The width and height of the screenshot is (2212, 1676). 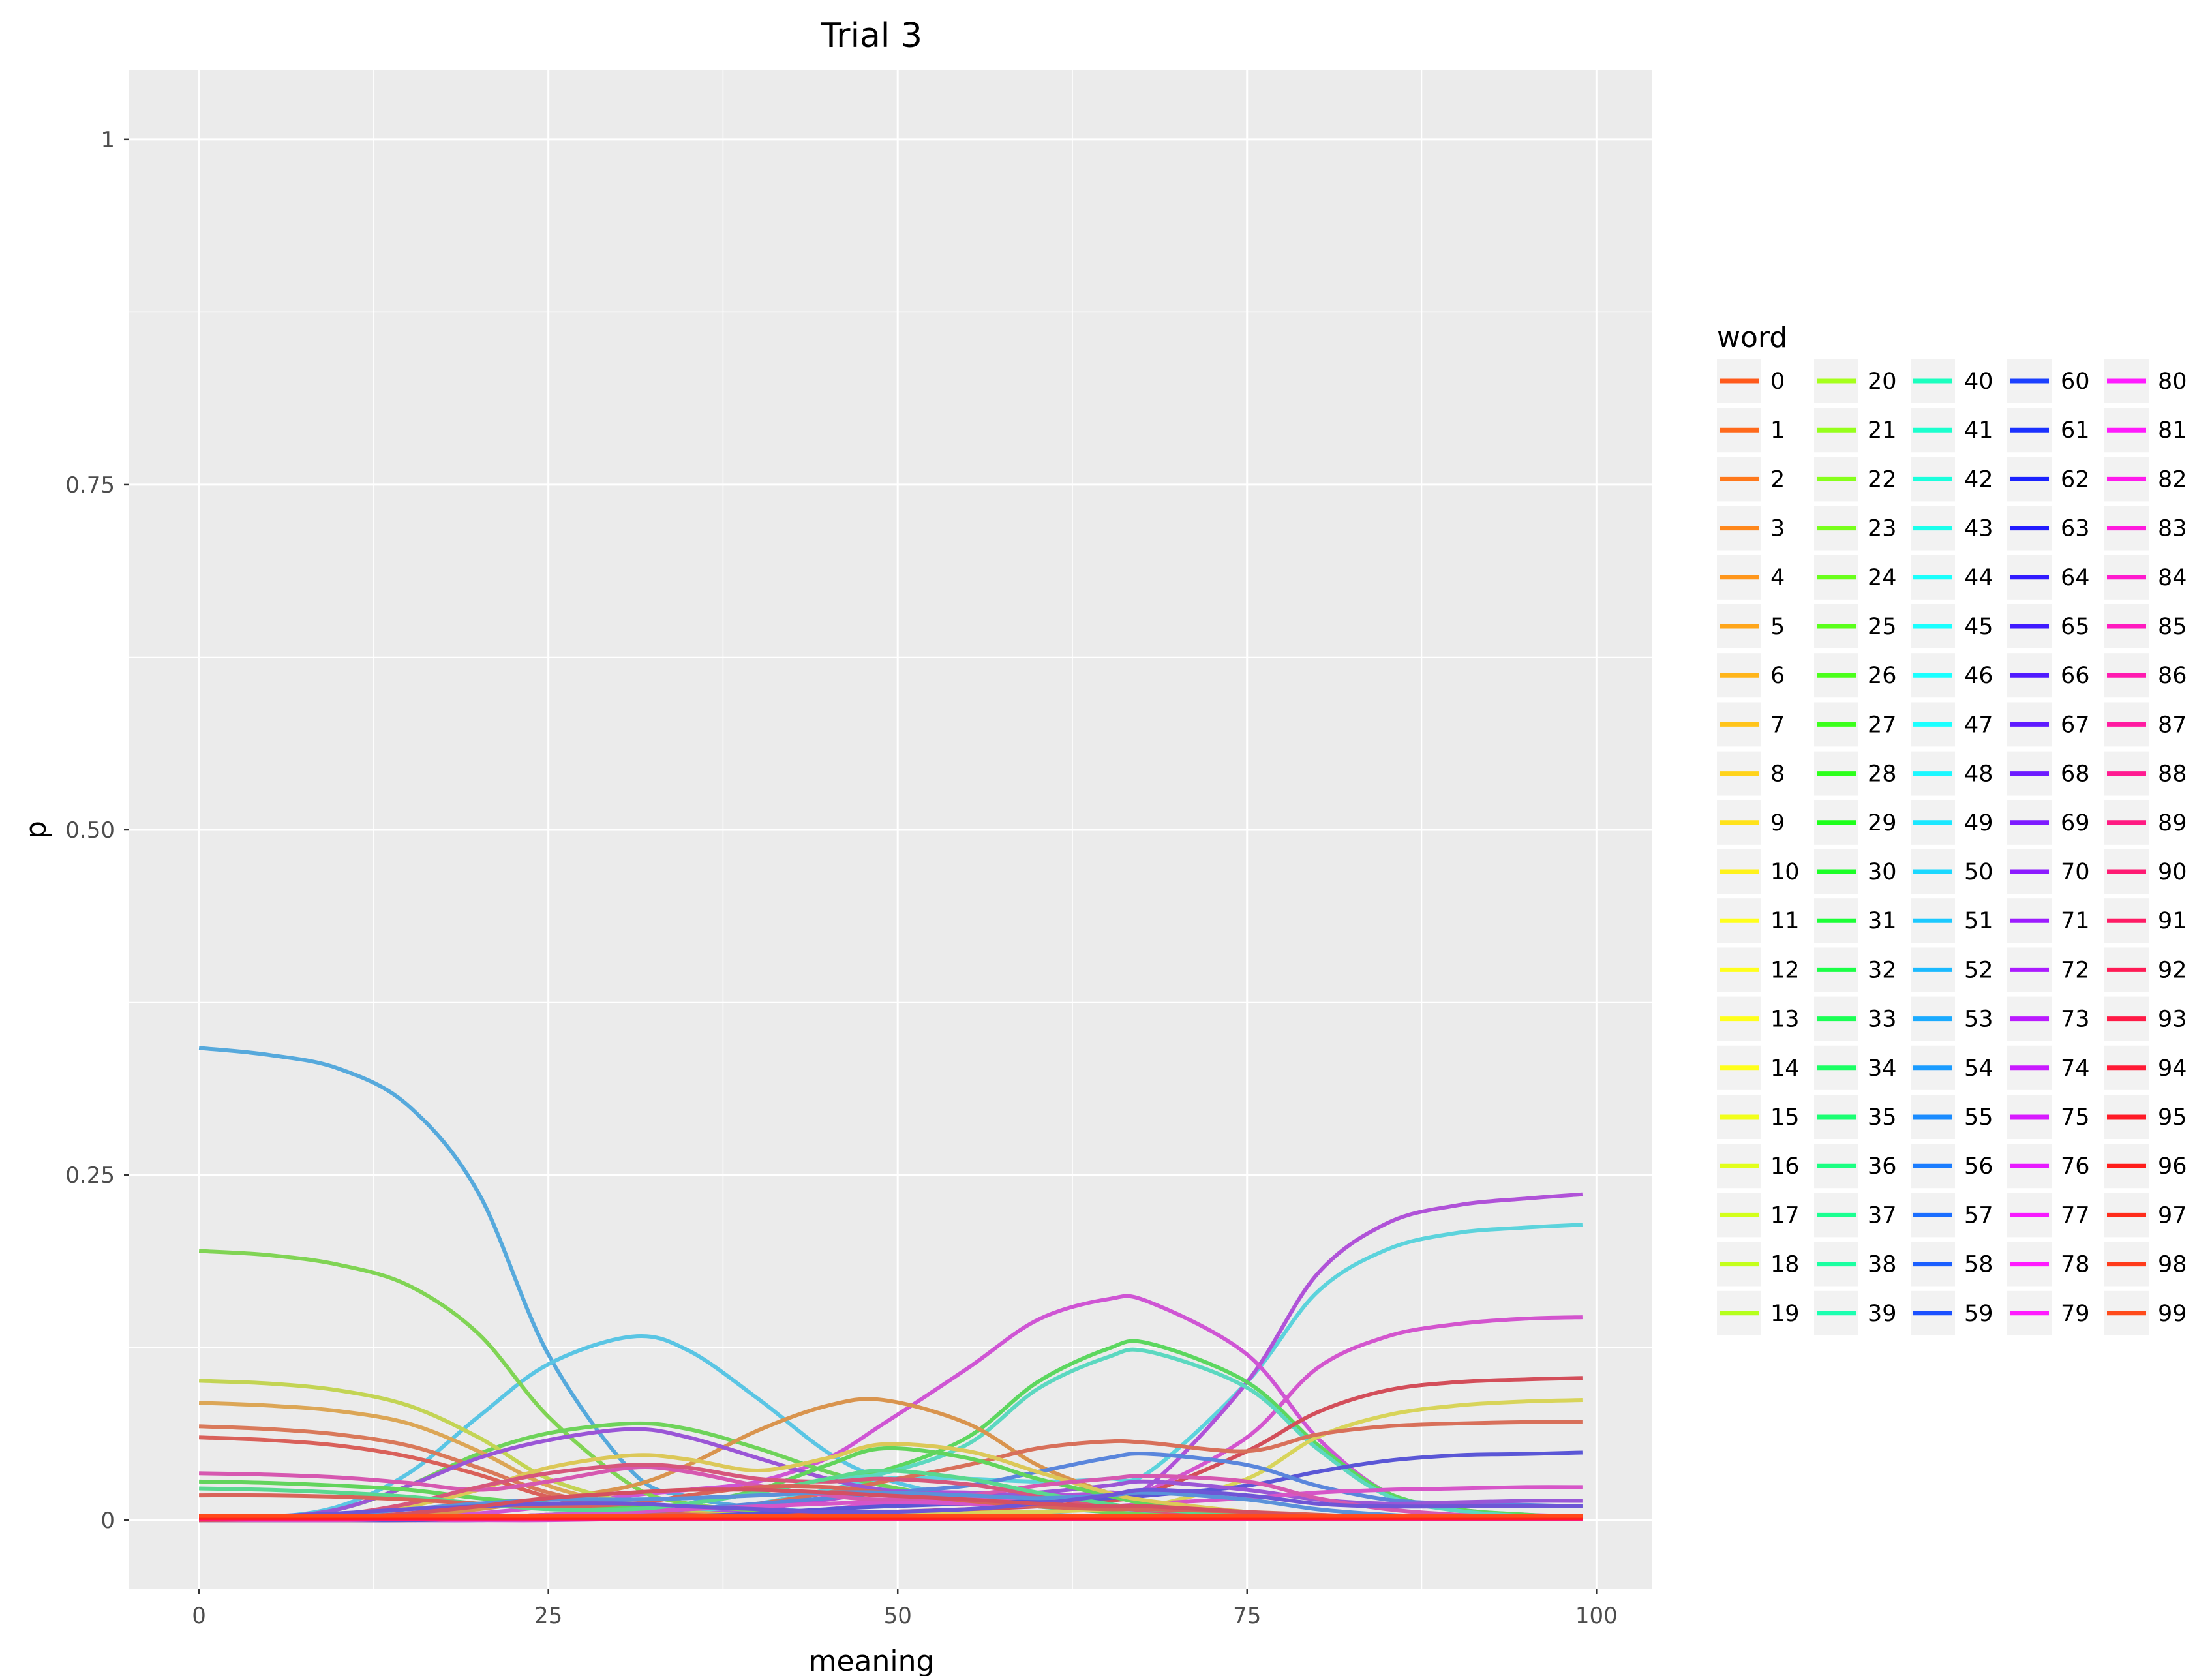 What do you see at coordinates (1751, 725) in the screenshot?
I see `legend-item-7: 7` at bounding box center [1751, 725].